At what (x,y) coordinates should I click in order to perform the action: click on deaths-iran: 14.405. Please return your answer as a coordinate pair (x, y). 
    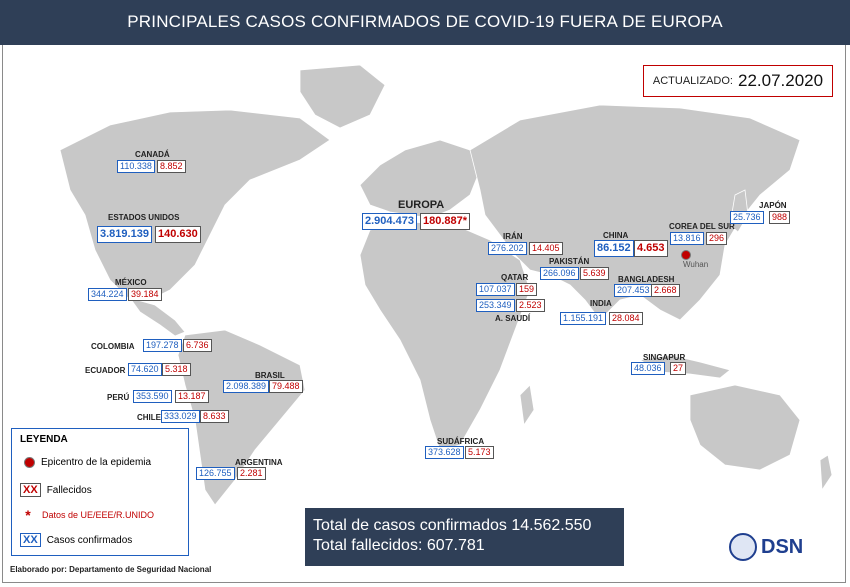
    Looking at the image, I should click on (546, 248).